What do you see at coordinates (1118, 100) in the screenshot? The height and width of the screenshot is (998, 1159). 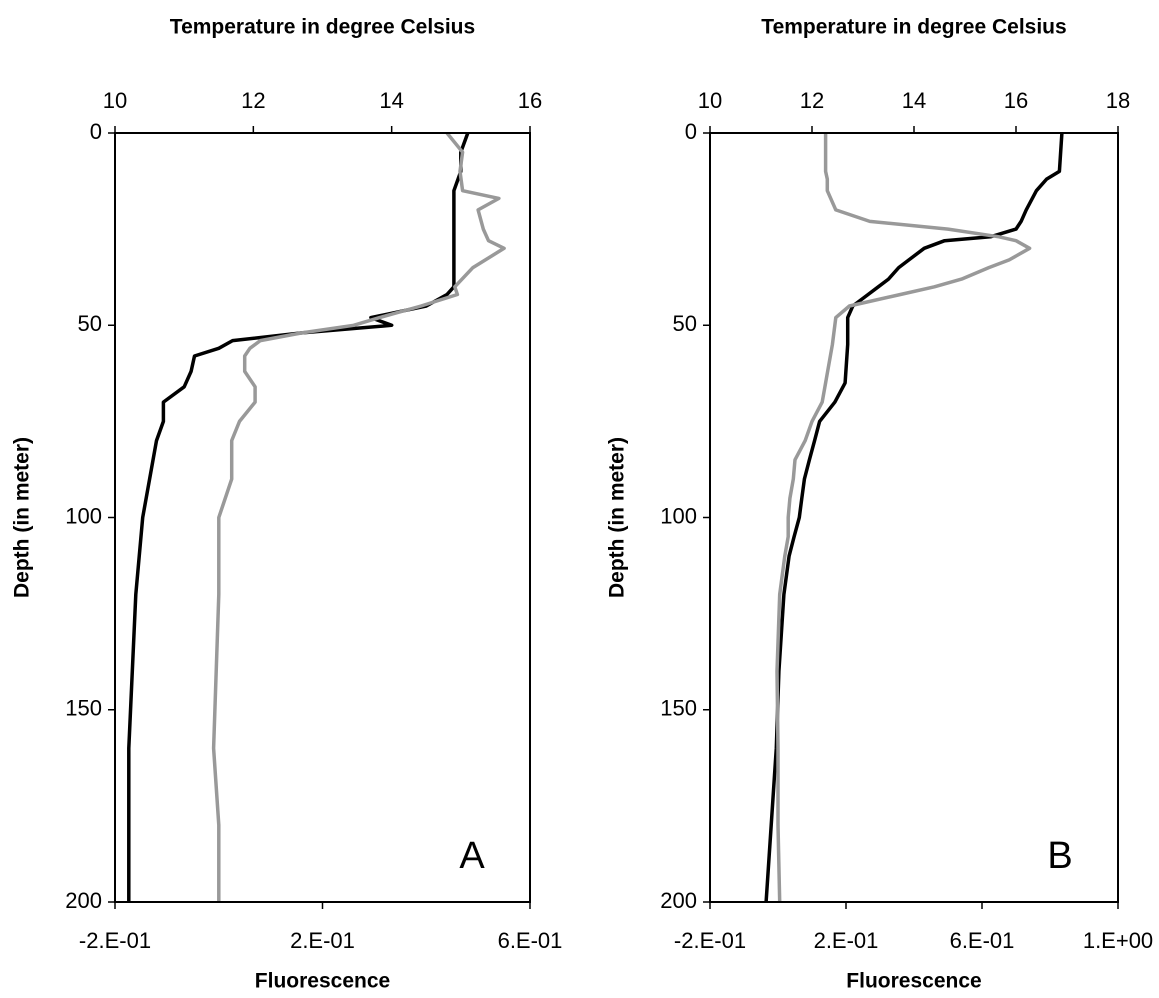 I see `x2-tick-label: 18` at bounding box center [1118, 100].